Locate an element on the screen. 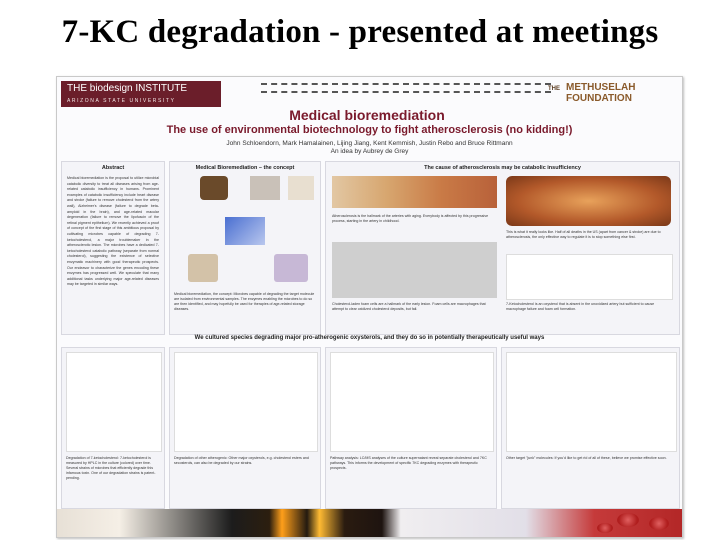 The height and width of the screenshot is (540, 720). pathway-diagram is located at coordinates (412, 402).